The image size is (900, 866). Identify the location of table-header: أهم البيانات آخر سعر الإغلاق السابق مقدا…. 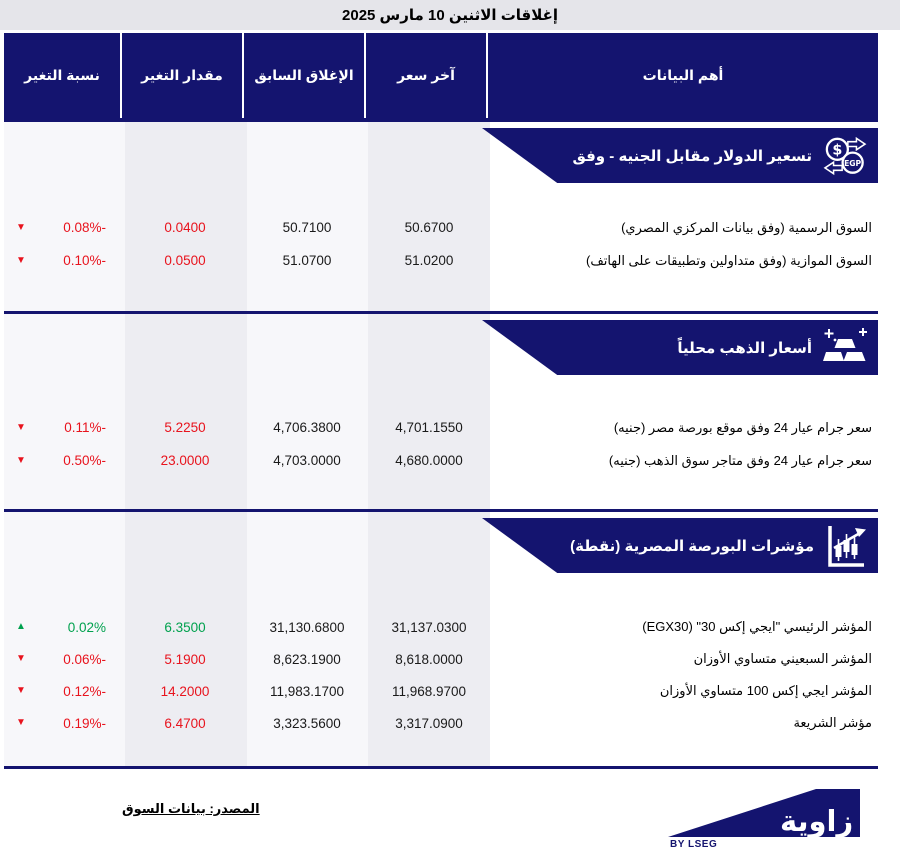
(441, 75).